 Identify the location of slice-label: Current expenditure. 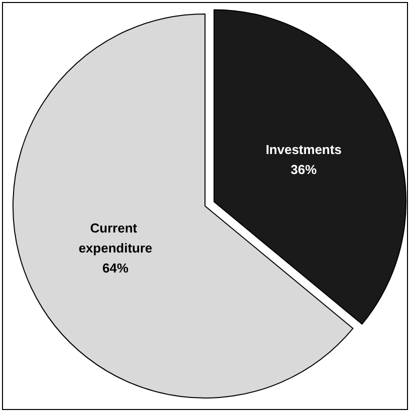
(115, 238).